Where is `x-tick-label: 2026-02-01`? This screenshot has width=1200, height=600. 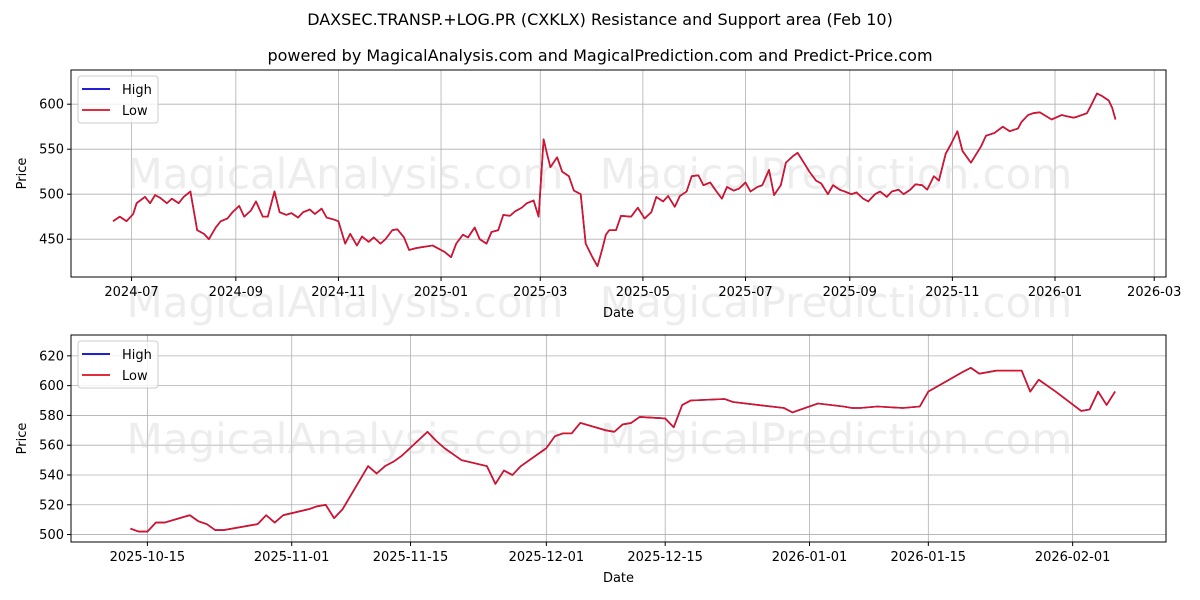
x-tick-label: 2026-02-01 is located at coordinates (1073, 557).